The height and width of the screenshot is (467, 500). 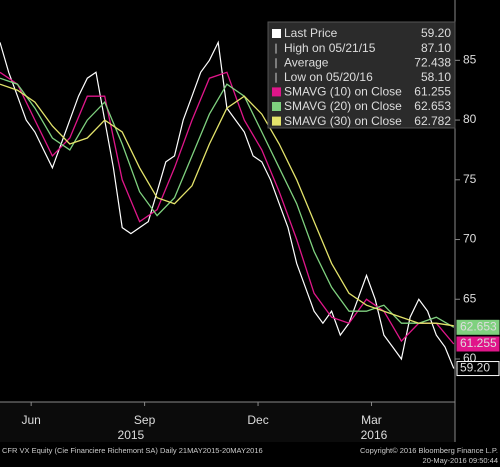 I want to click on legend-label: Last Price, so click(x=311, y=33).